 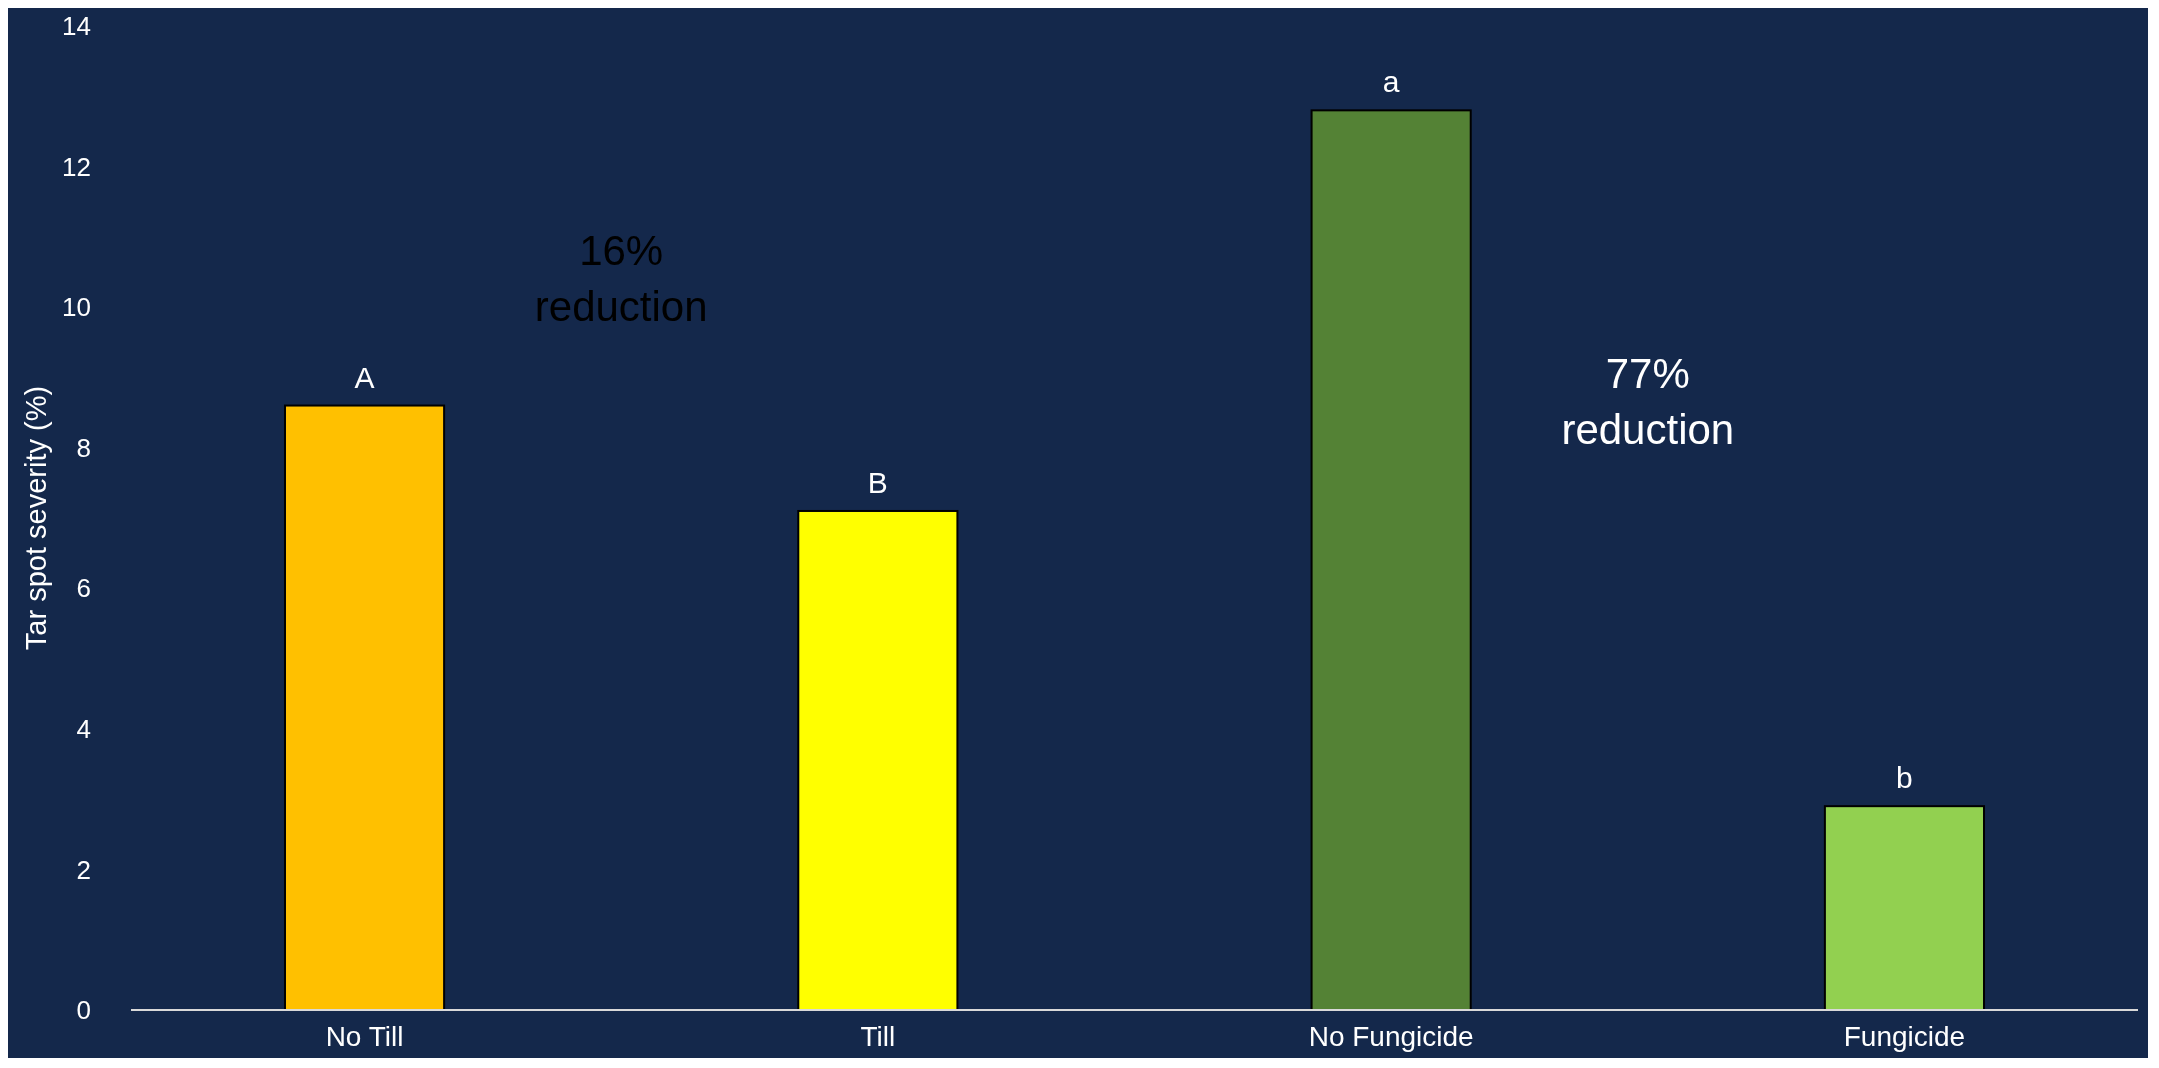 What do you see at coordinates (83, 447) in the screenshot?
I see `y-tick-label: 8` at bounding box center [83, 447].